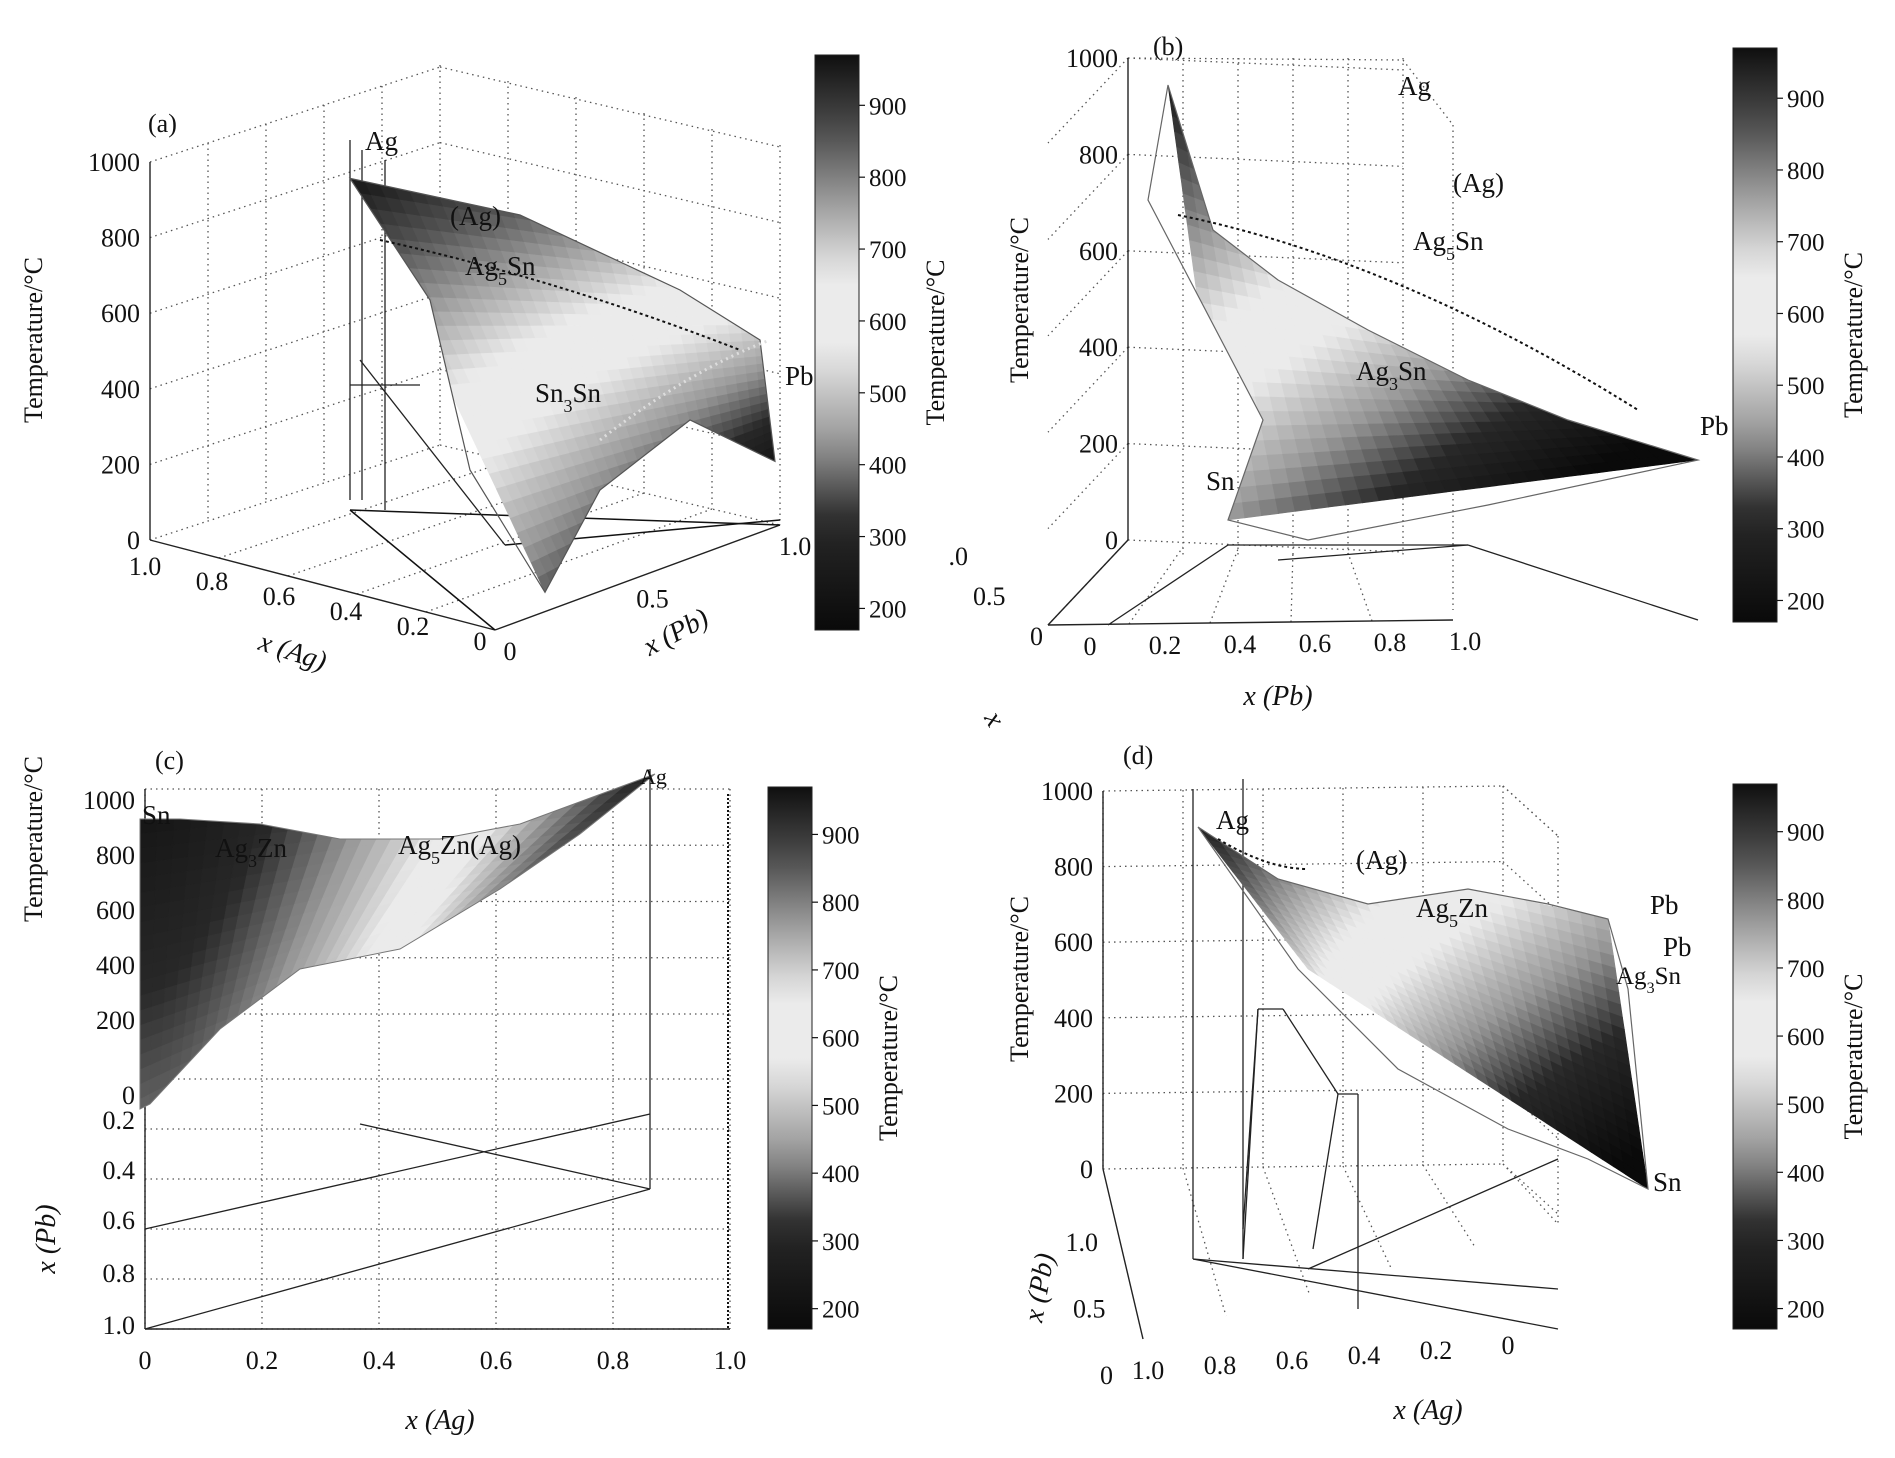 The height and width of the screenshot is (1458, 1895). I want to click on y-tick-label: 0.2, so click(119, 1120).